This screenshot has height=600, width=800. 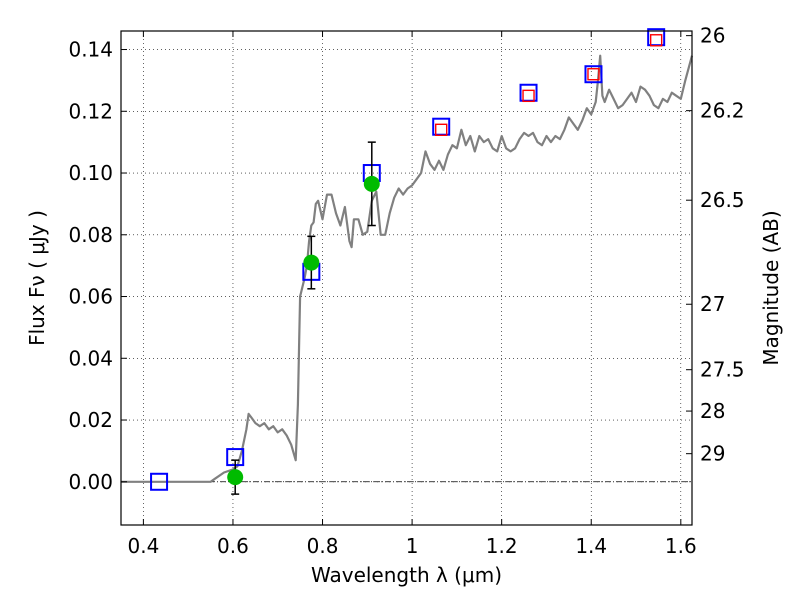 What do you see at coordinates (37, 278) in the screenshot?
I see `y-axis-label: Flux Fν ( μJy )` at bounding box center [37, 278].